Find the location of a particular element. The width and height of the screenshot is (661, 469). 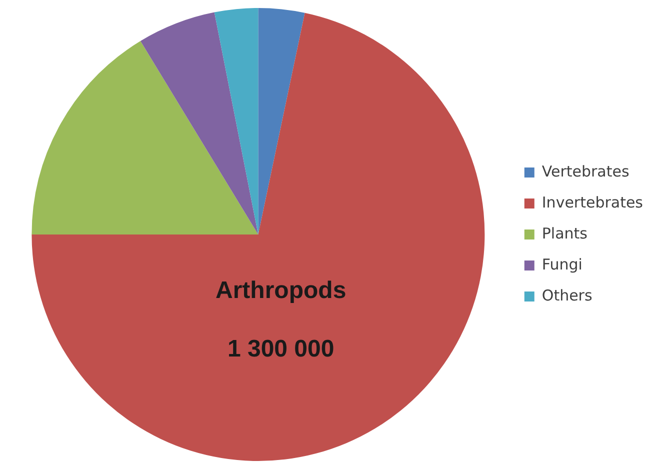

legend-label: Invertebrates is located at coordinates (593, 202).